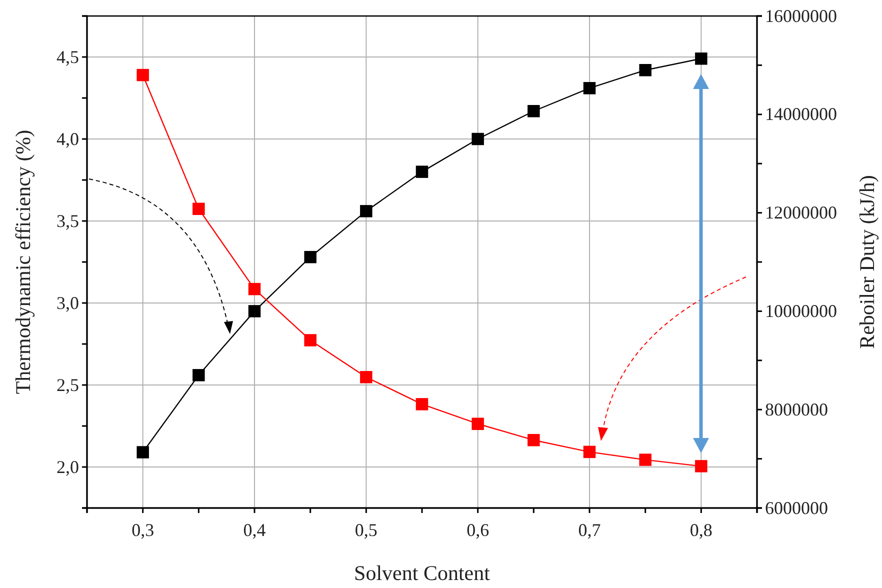 This screenshot has width=882, height=588. What do you see at coordinates (478, 530) in the screenshot?
I see `x-tick-label: 0,6` at bounding box center [478, 530].